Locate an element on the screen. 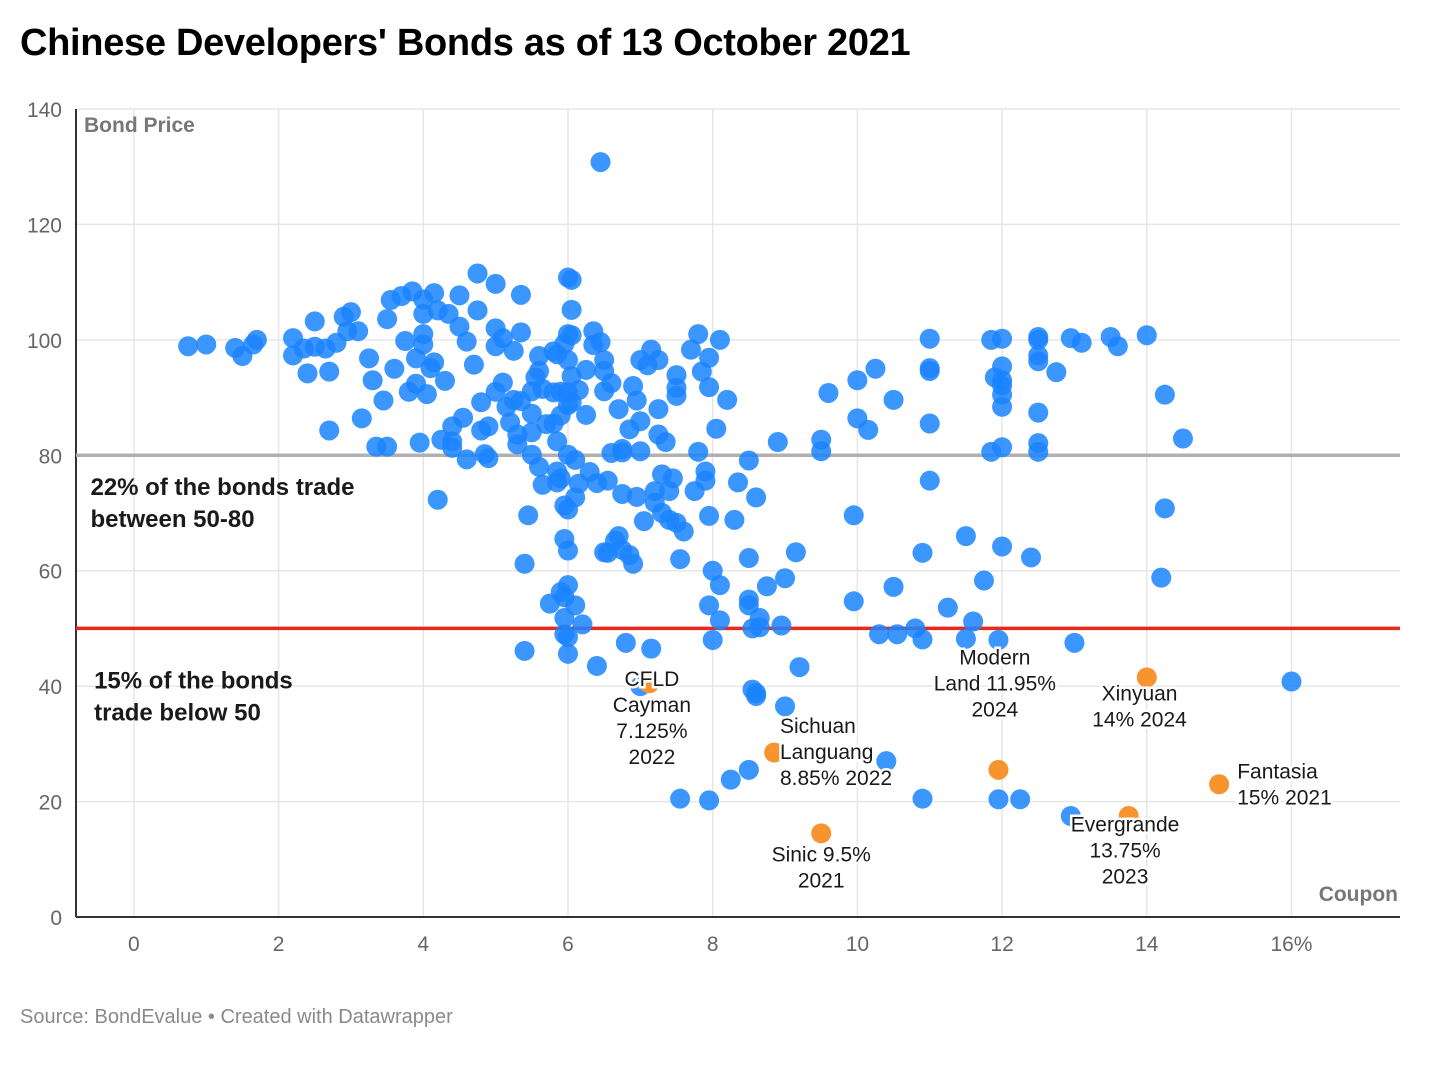  x-tick-label: 16% is located at coordinates (1291, 944).